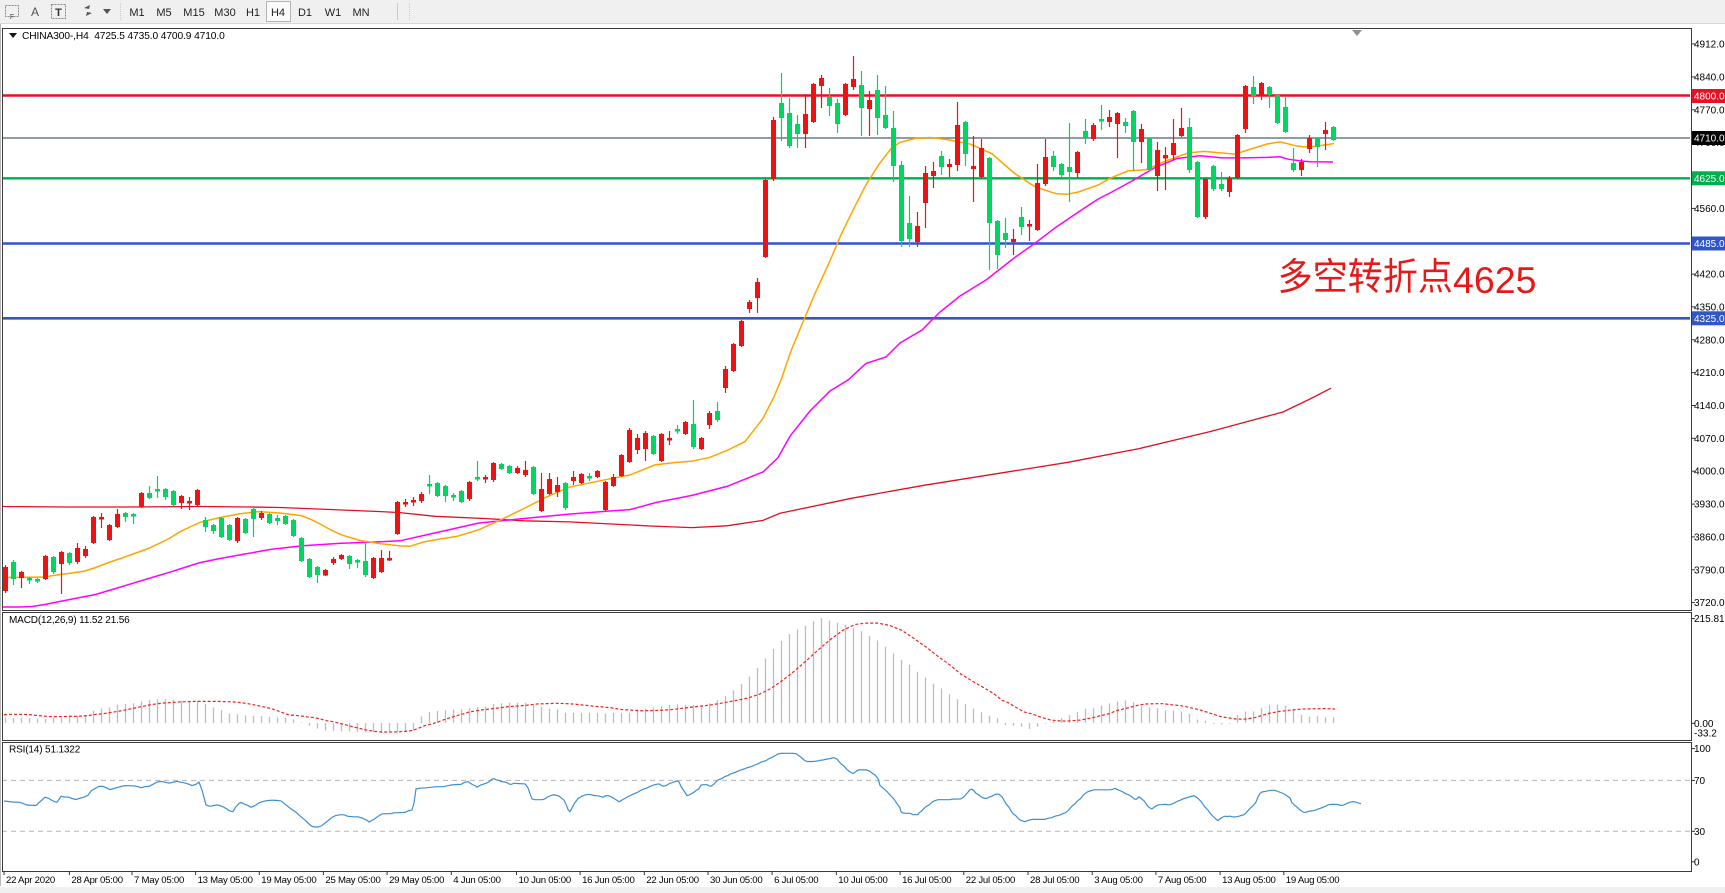 The image size is (1725, 893). Describe the element at coordinates (1709, 44) in the screenshot. I see `svg-text: 4912.0` at that location.